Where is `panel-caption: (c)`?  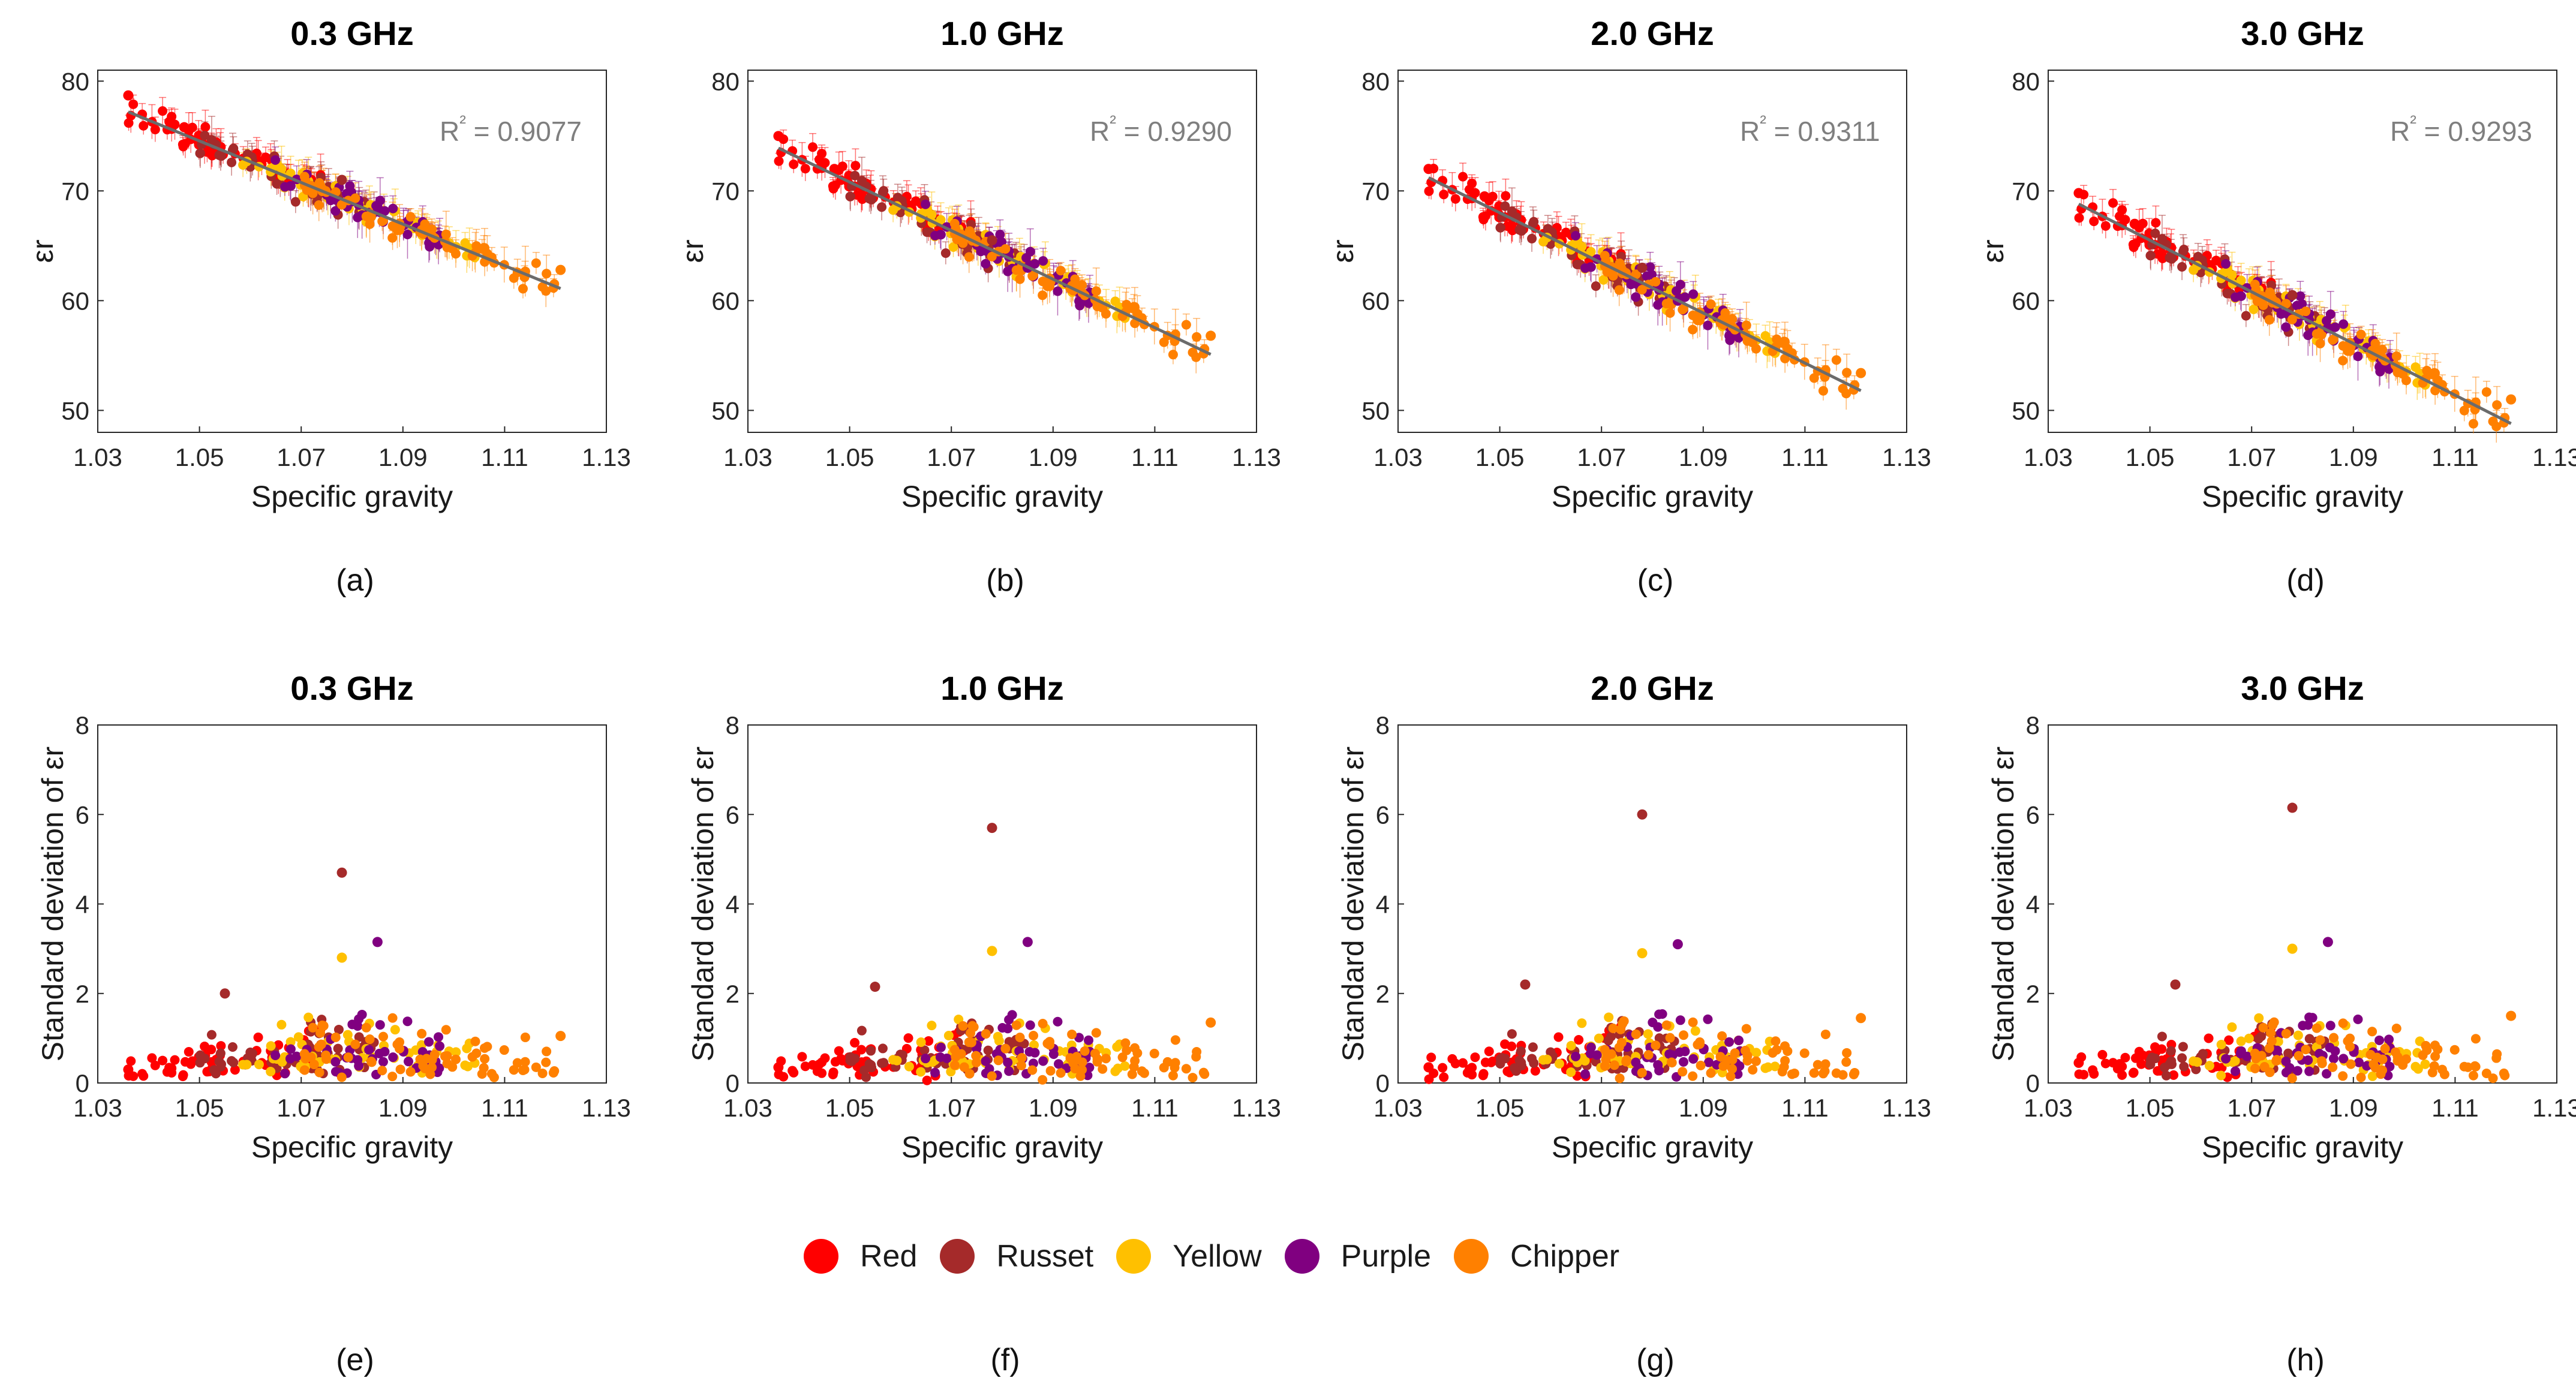 panel-caption: (c) is located at coordinates (1656, 580).